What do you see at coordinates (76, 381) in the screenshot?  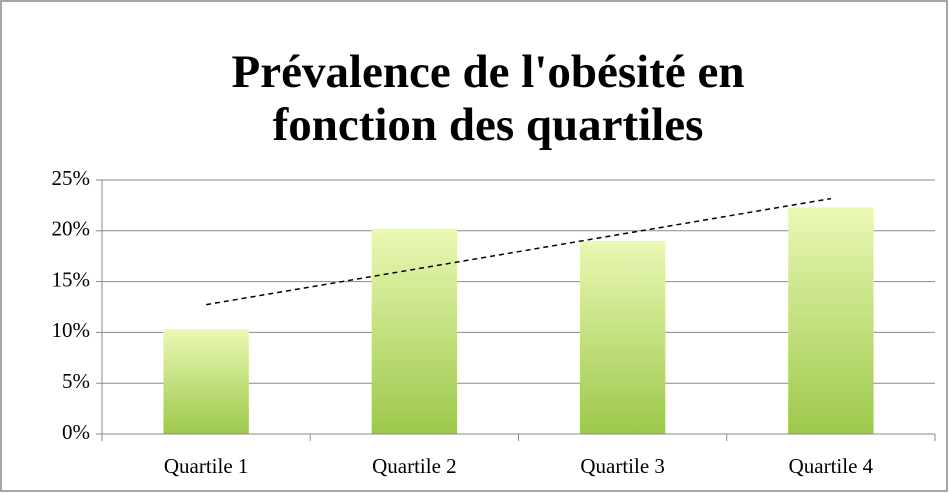 I see `y-tick-label: 5%` at bounding box center [76, 381].